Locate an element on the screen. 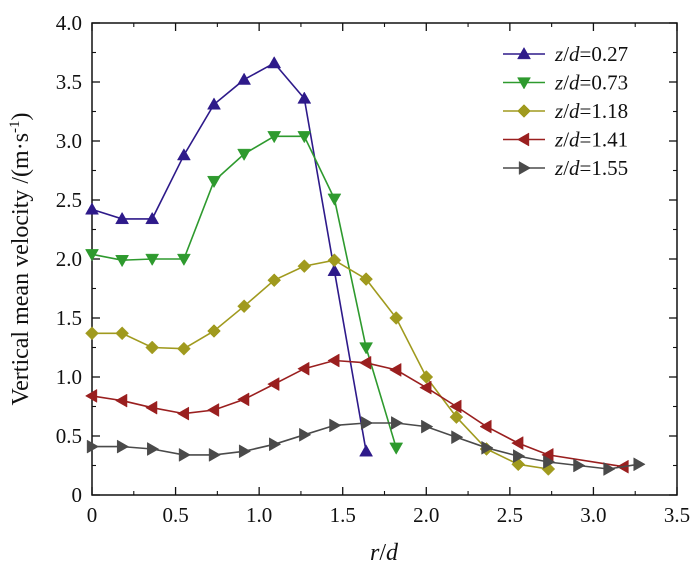 The height and width of the screenshot is (585, 700). legend-eq: =1.55 is located at coordinates (604, 168).